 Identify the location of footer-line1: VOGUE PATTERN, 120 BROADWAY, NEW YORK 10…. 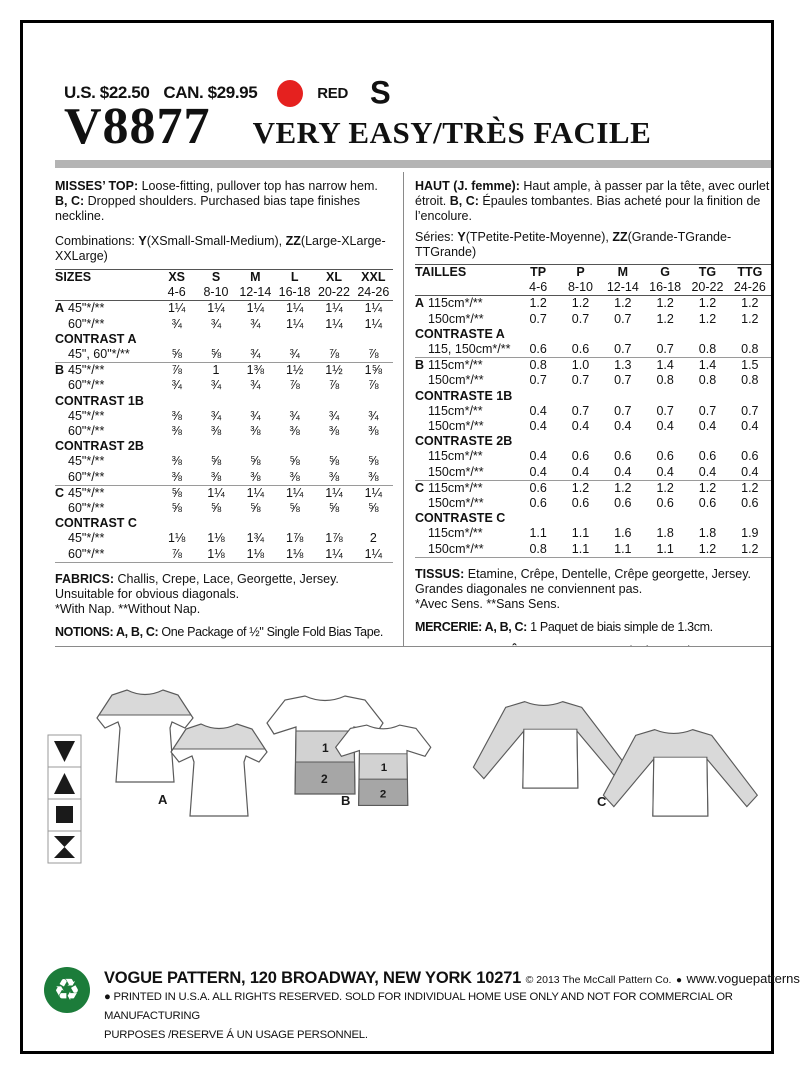
(452, 978).